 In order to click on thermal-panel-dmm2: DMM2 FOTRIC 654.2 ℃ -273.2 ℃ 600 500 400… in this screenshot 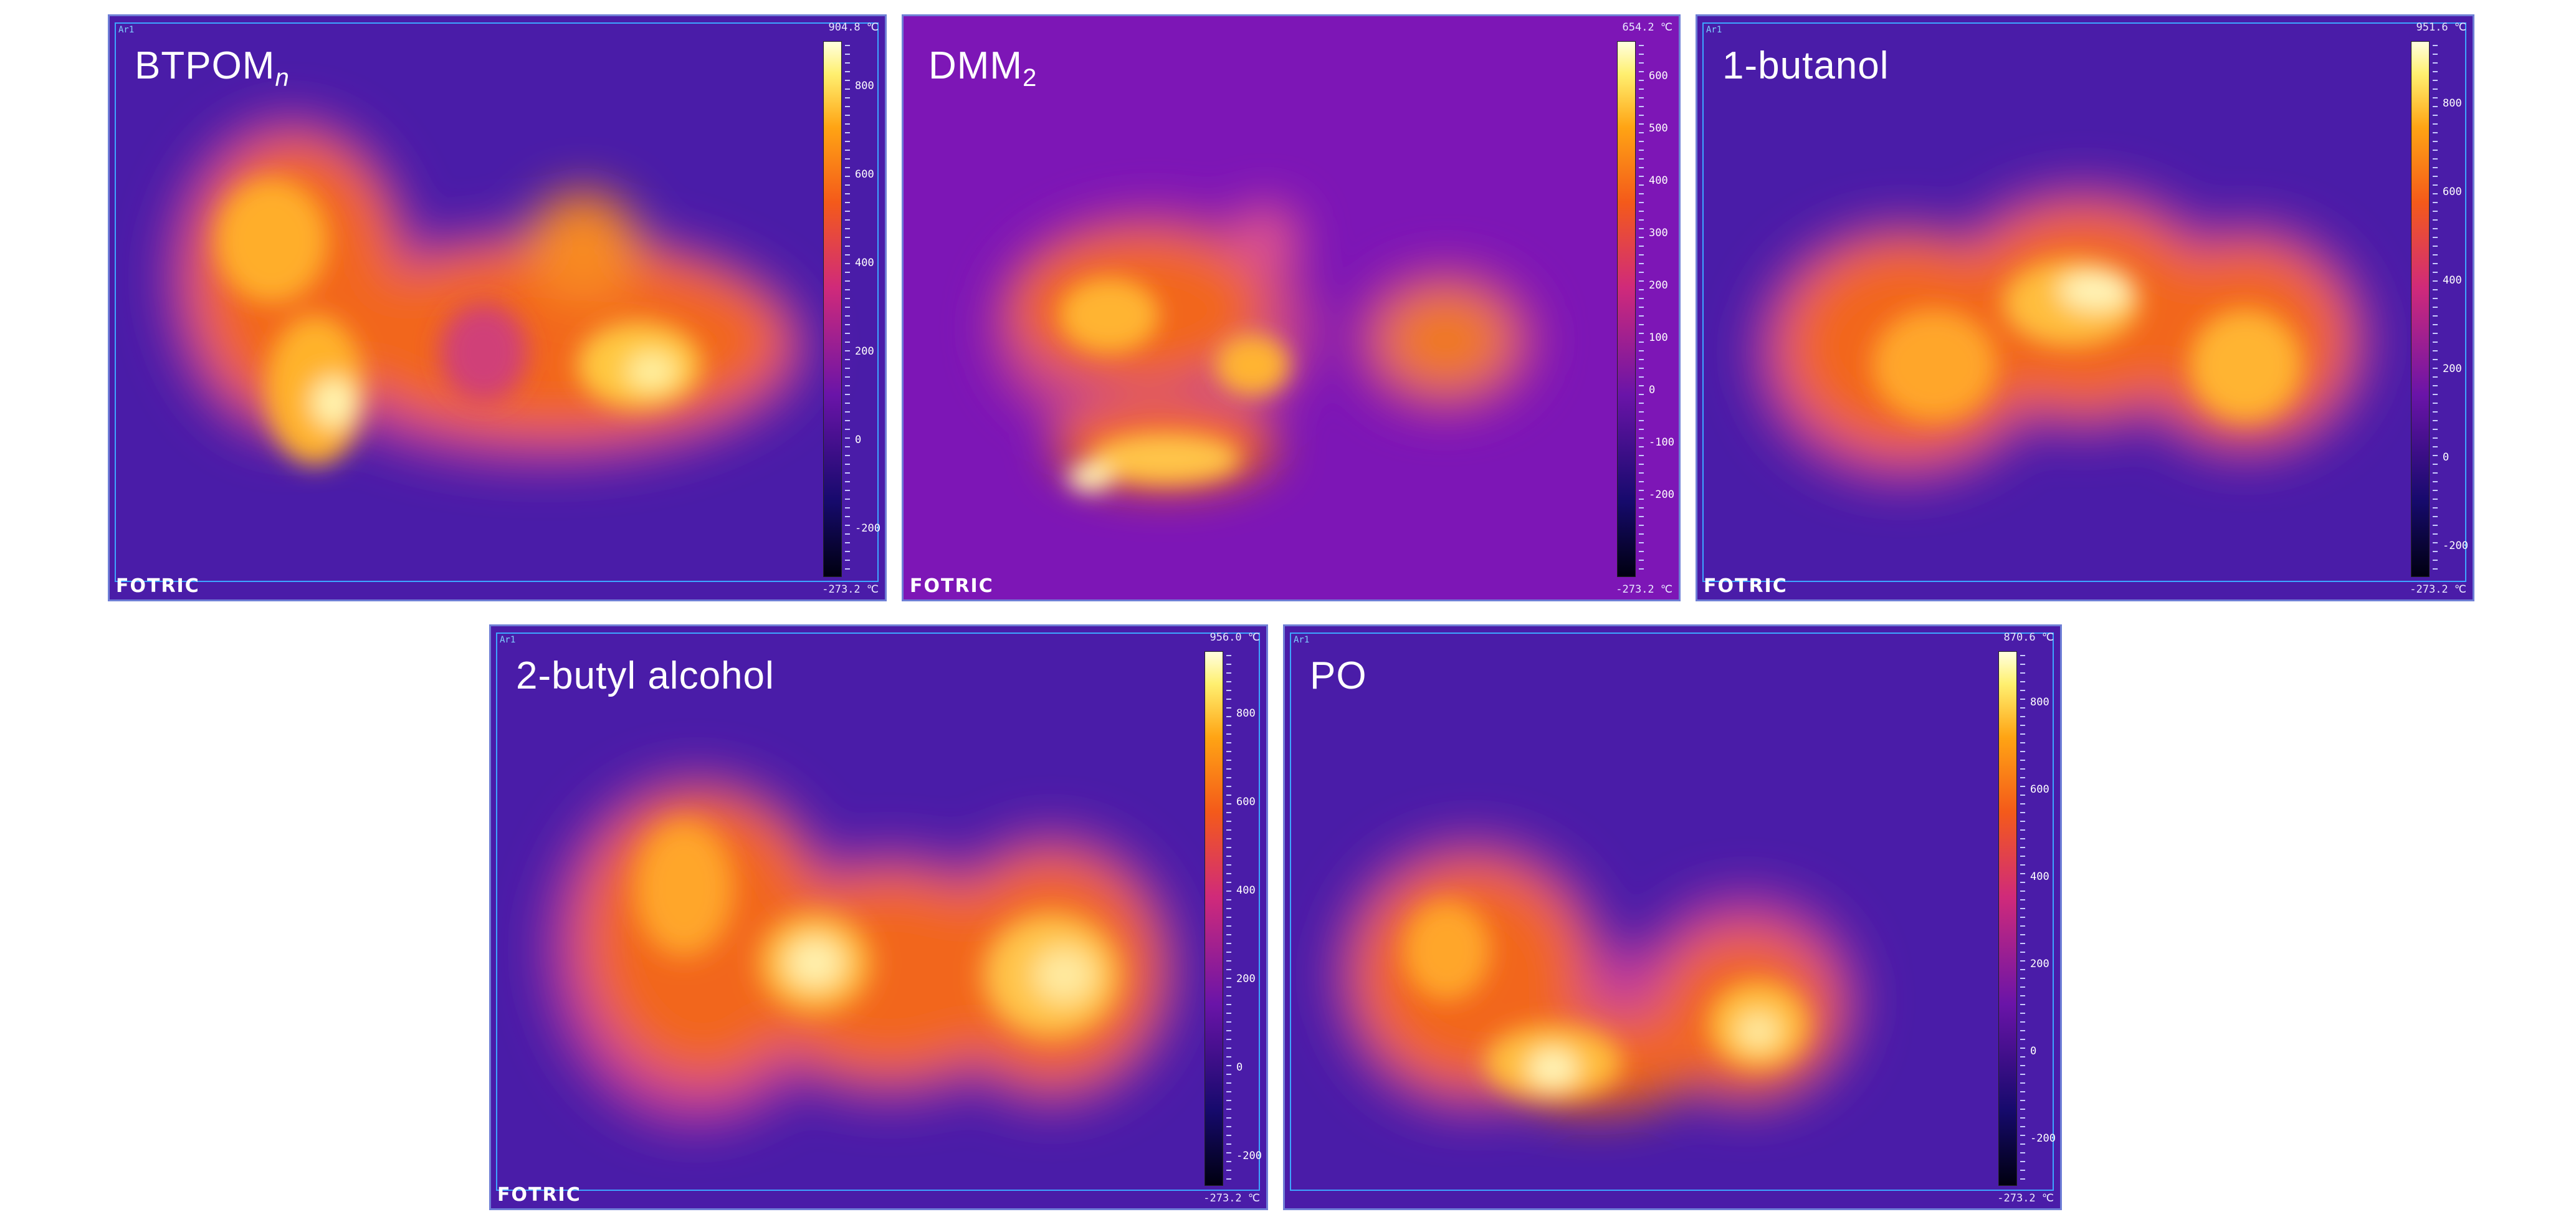, I will do `click(1291, 307)`.